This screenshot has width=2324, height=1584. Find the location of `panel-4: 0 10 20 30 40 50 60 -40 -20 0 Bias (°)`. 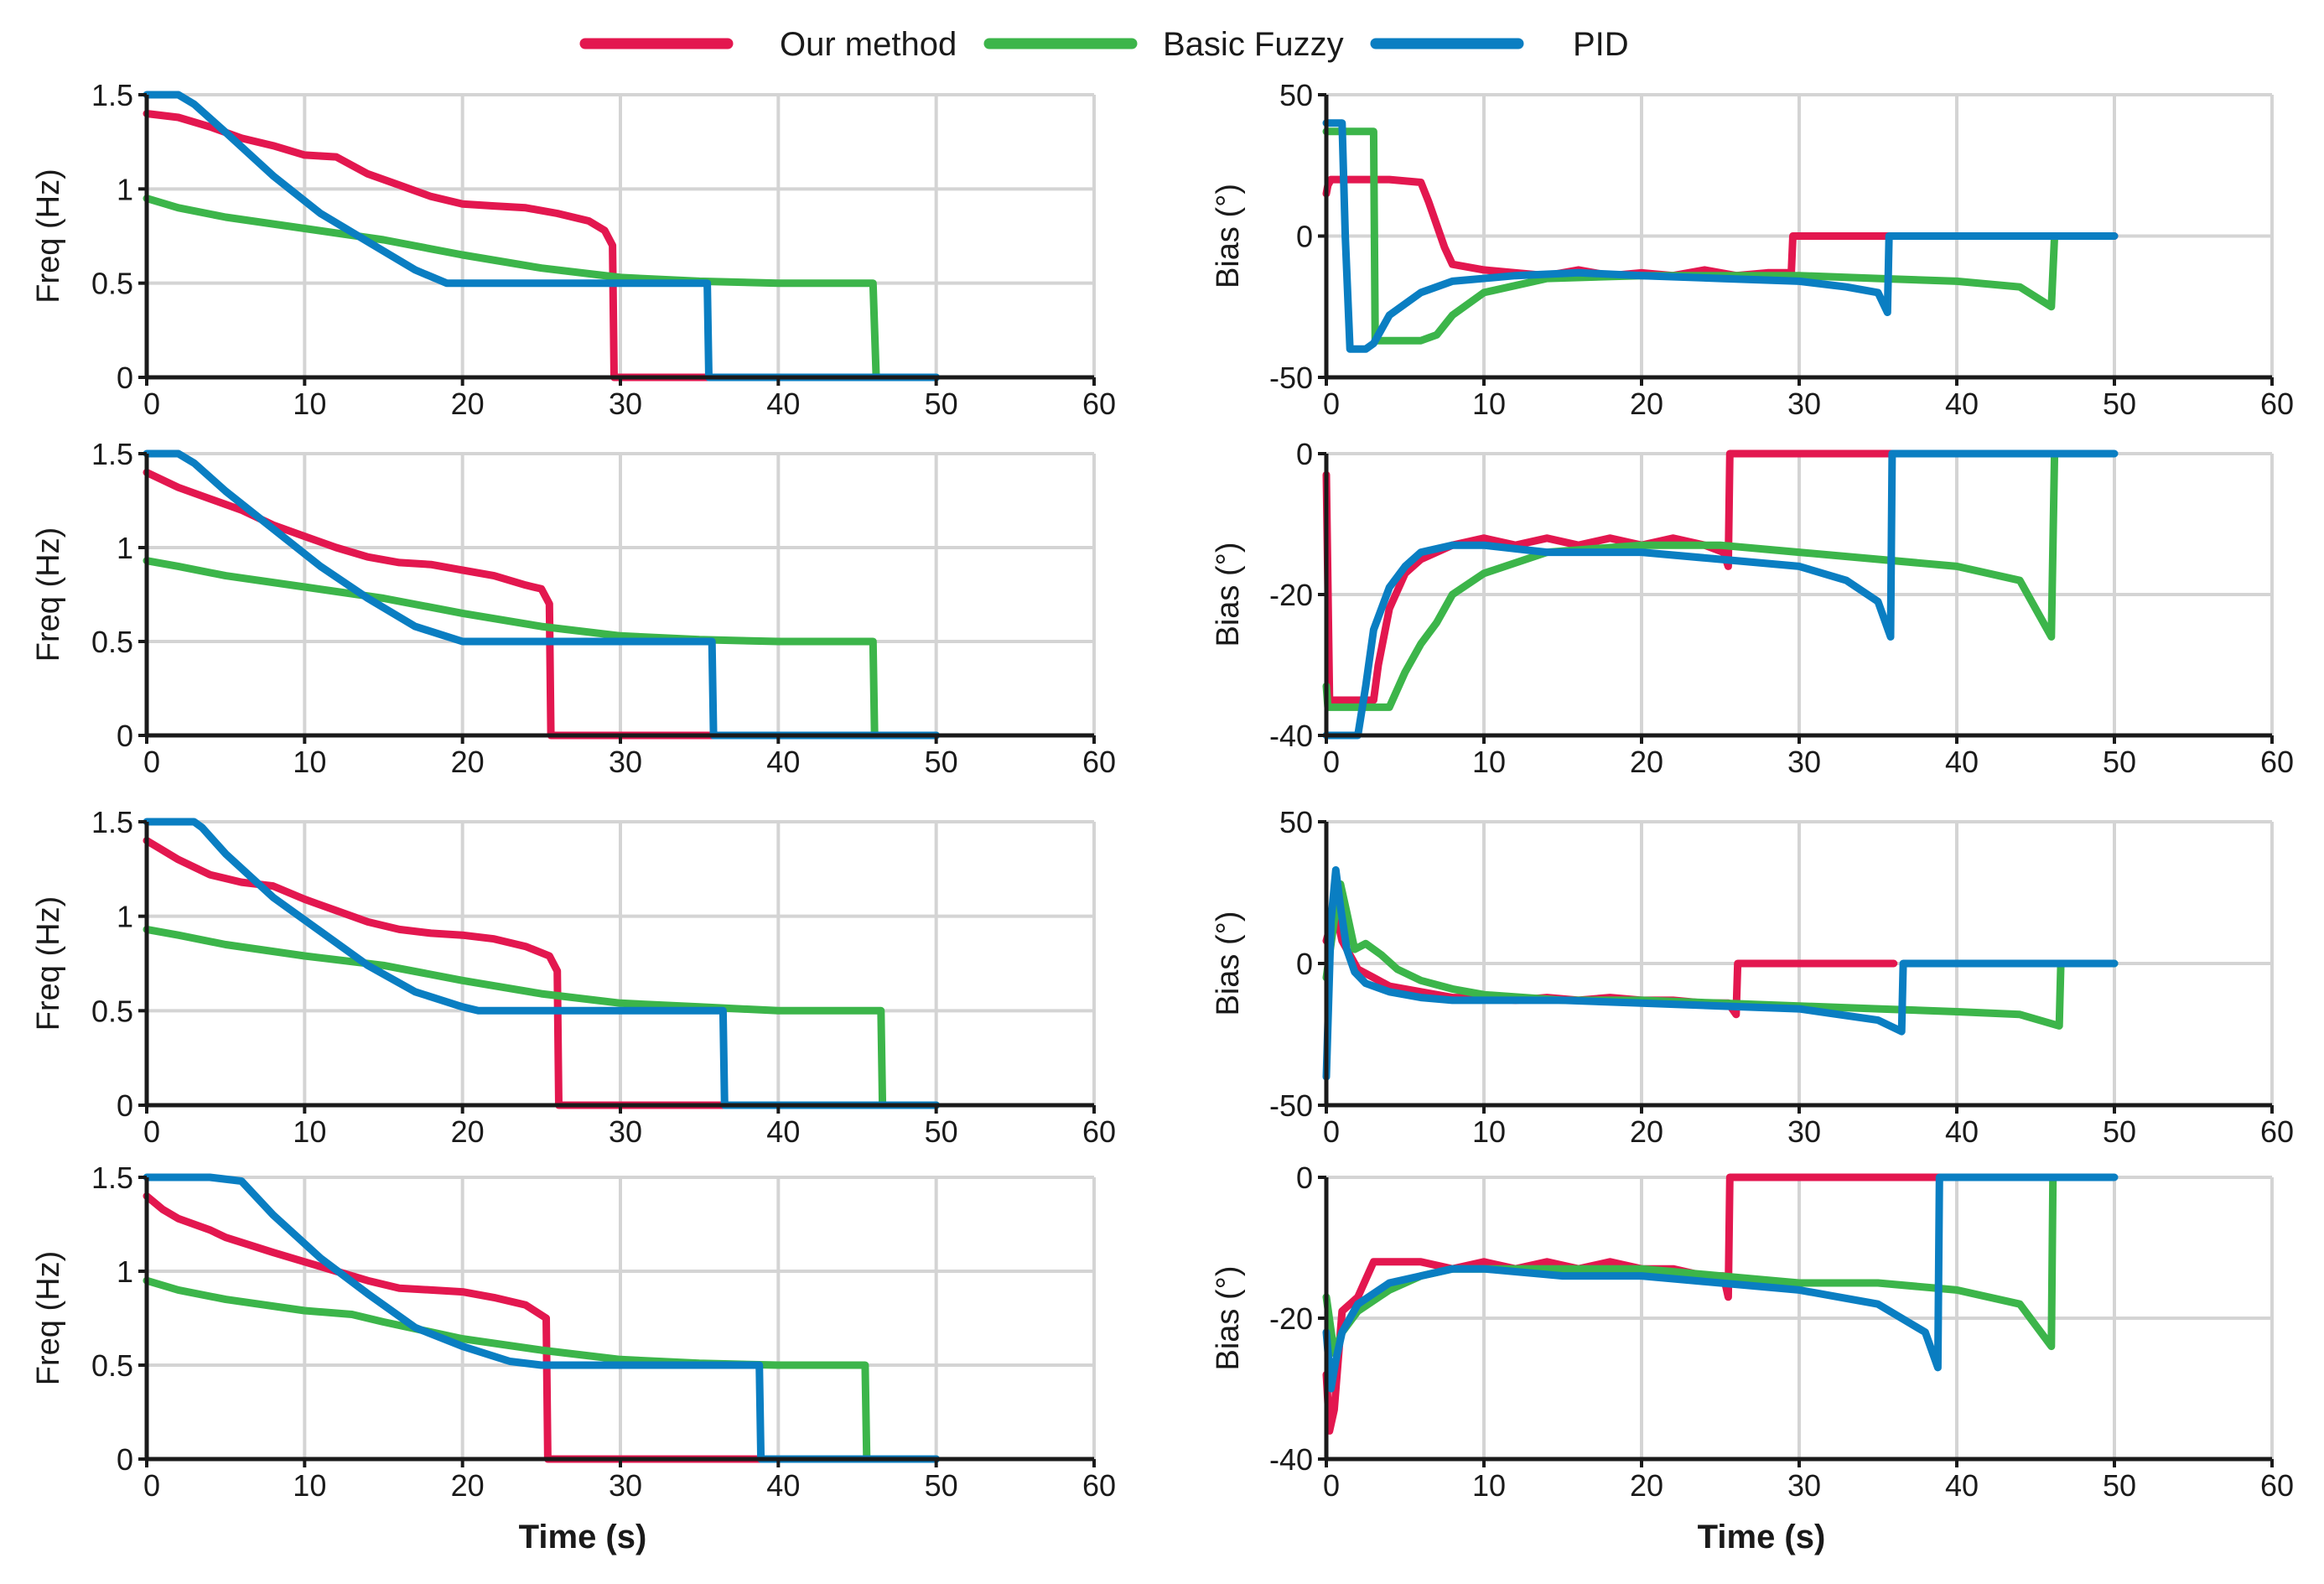

panel-4: 0 10 20 30 40 50 60 -40 -20 0 Bias (°) is located at coordinates (1752, 608).